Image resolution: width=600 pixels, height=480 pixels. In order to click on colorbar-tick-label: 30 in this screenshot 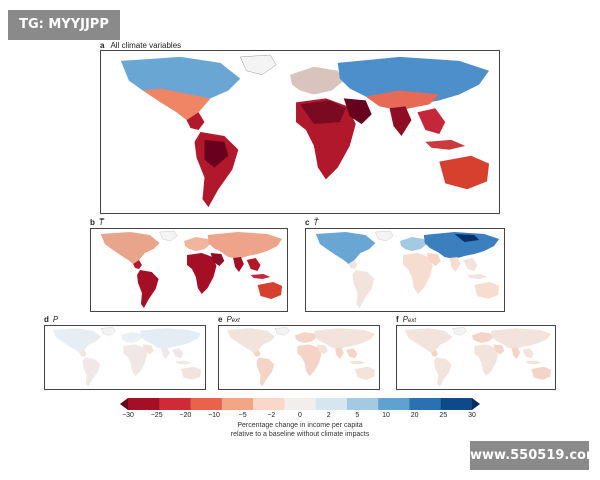, I will do `click(472, 415)`.